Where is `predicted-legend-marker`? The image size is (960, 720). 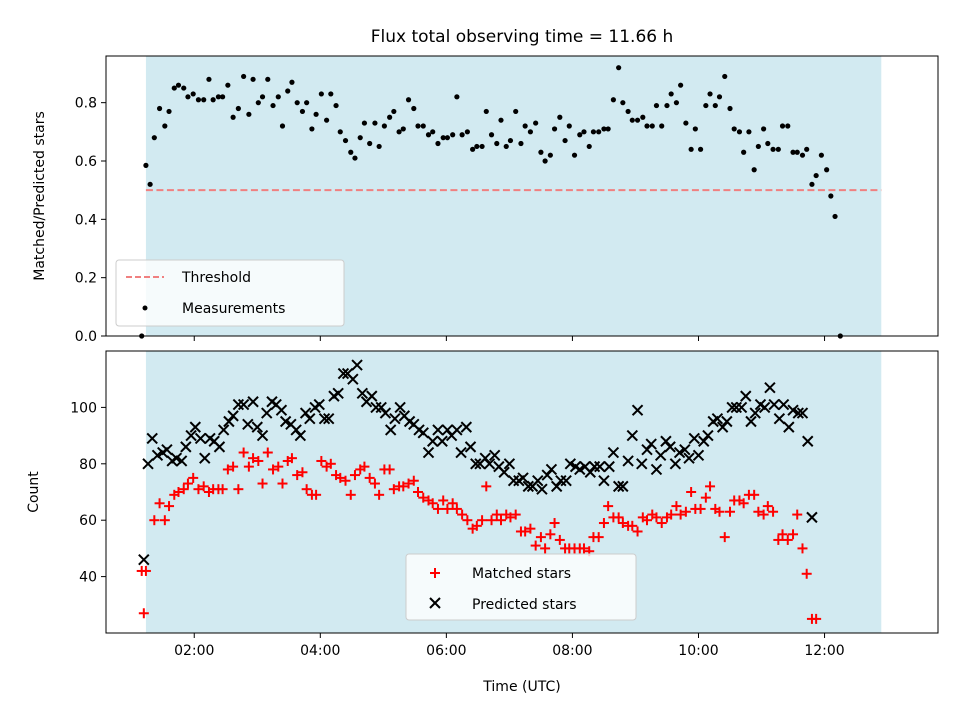
predicted-legend-marker is located at coordinates (435, 603).